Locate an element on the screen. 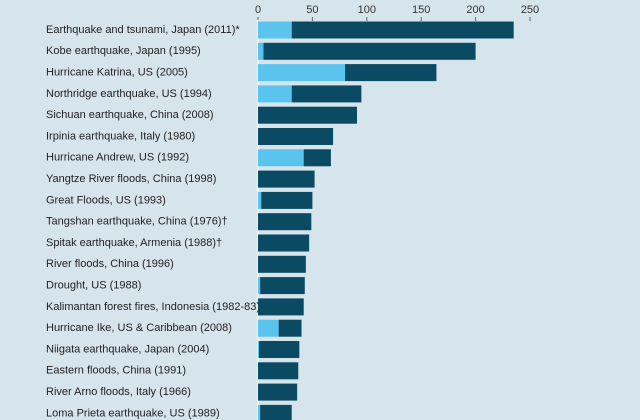 Image resolution: width=640 pixels, height=420 pixels. category-label: River Arno floods, Italy (1966) is located at coordinates (118, 392).